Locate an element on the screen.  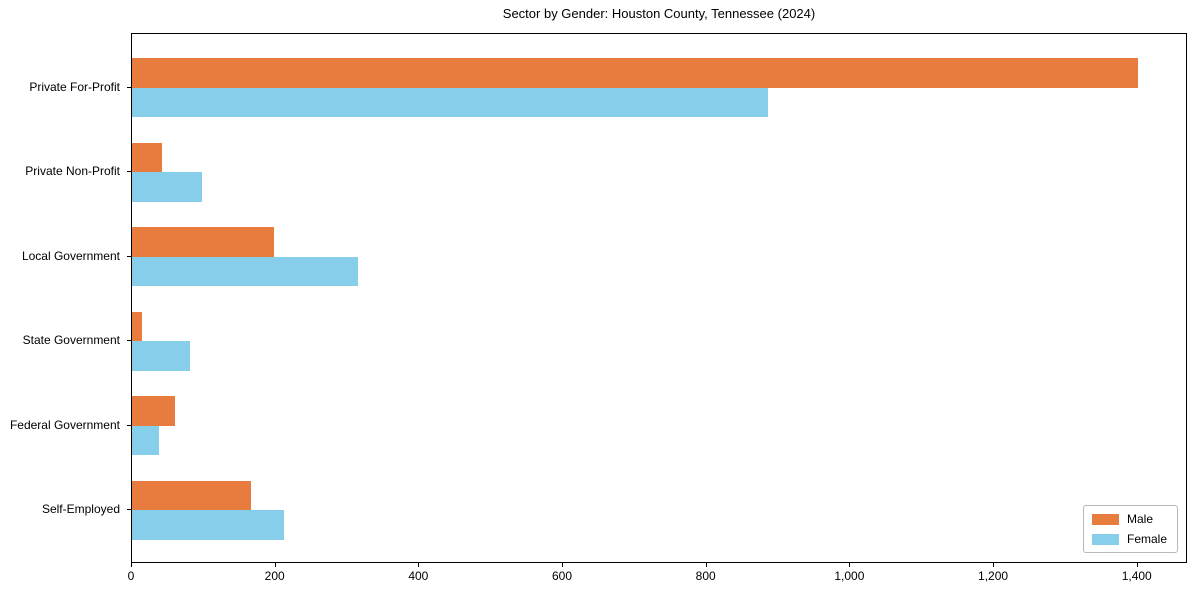
ytick-mark-private-for-profit is located at coordinates (129, 87).